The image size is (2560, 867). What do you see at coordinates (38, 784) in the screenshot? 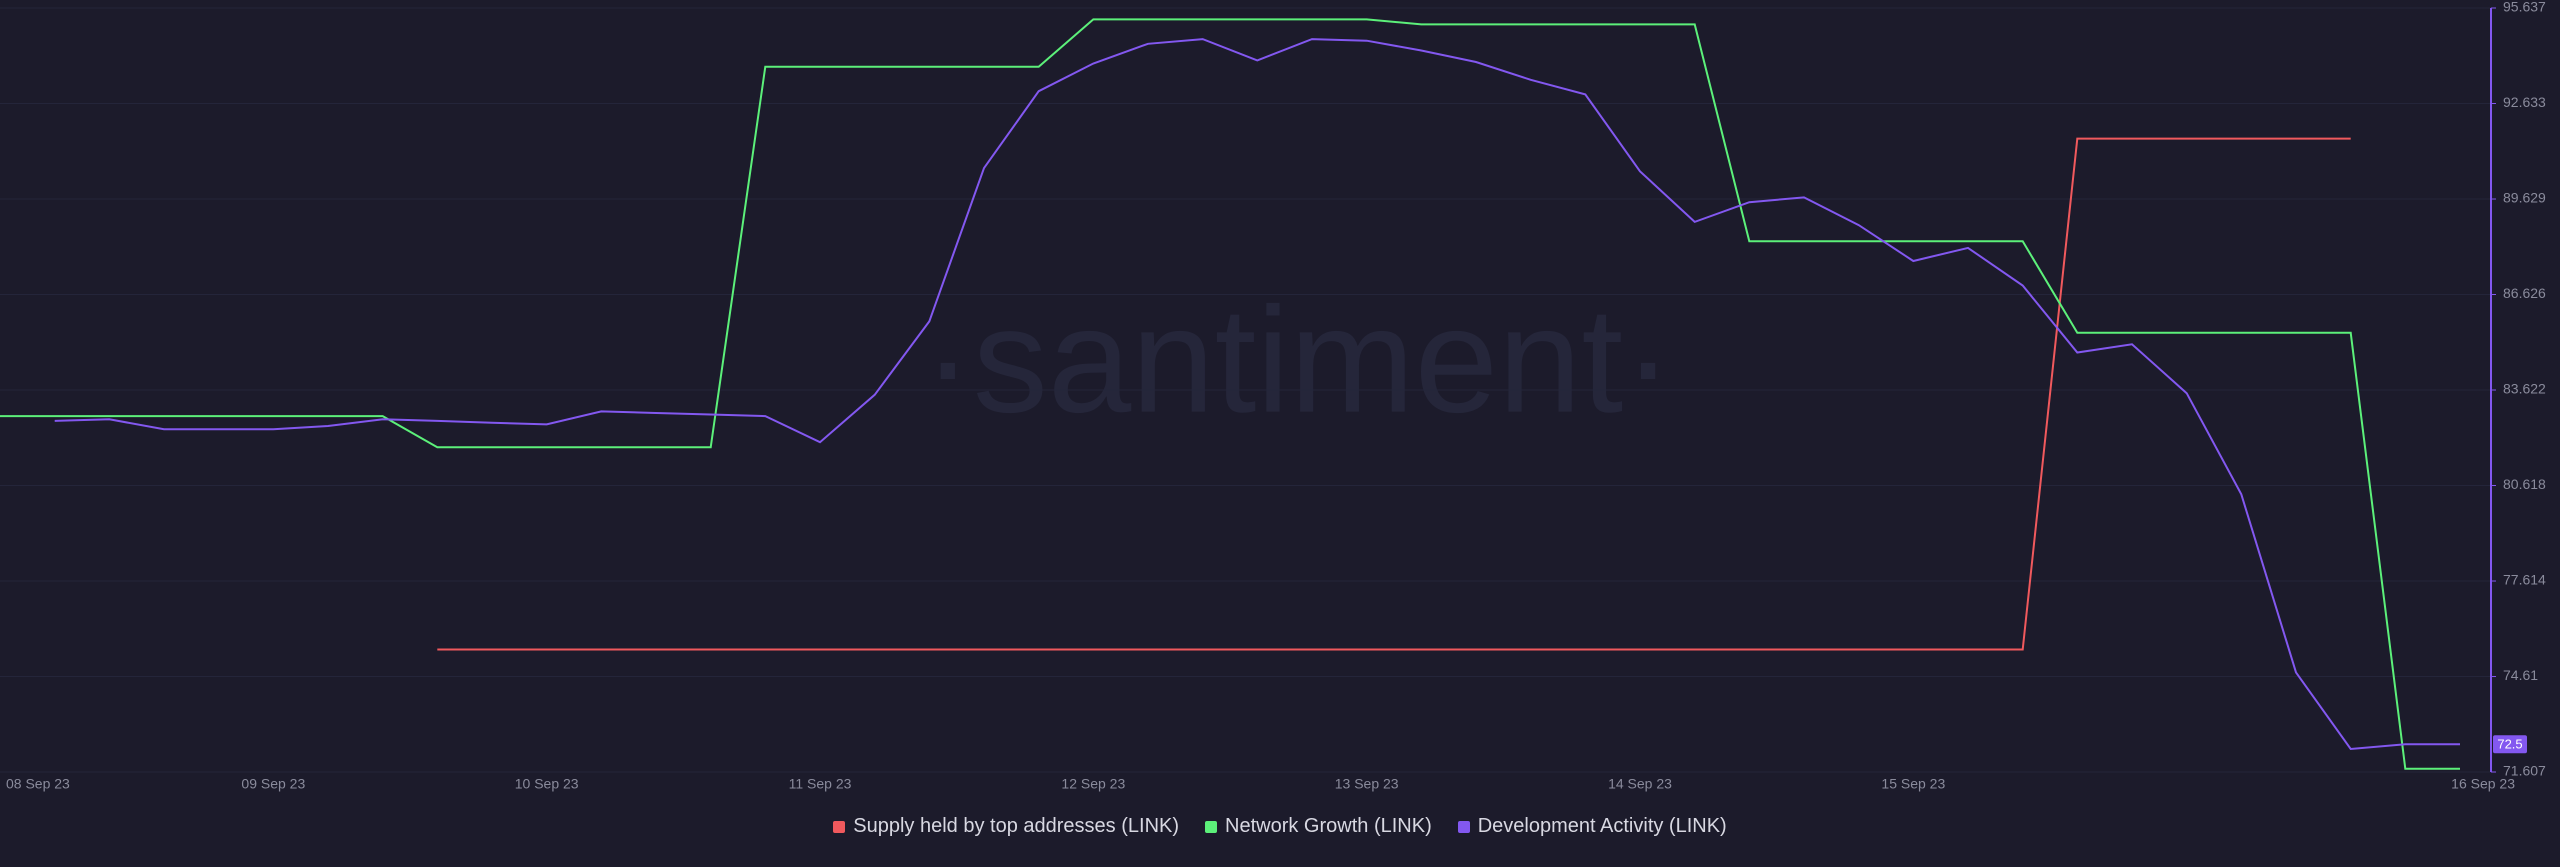
I see `x-tick-label: 08 Sep 23` at bounding box center [38, 784].